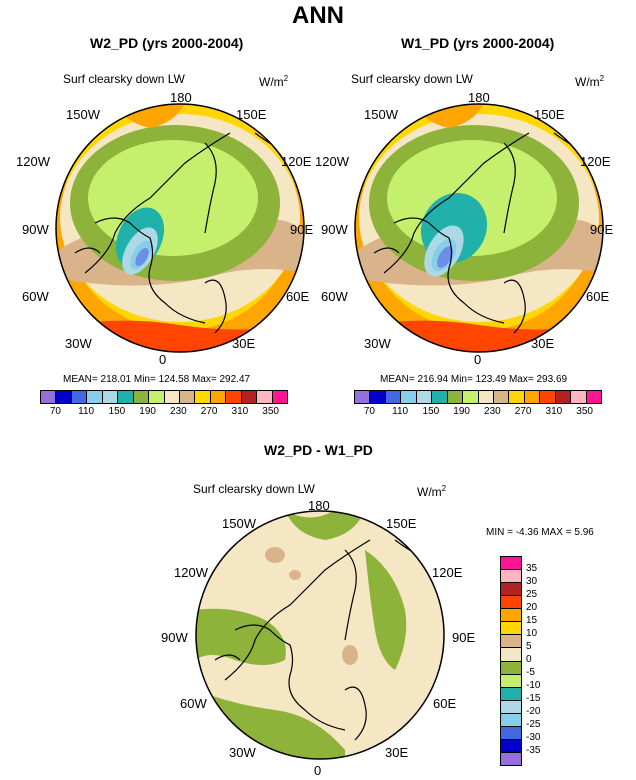 The height and width of the screenshot is (780, 636). What do you see at coordinates (191, 572) in the screenshot?
I see `diff-lon-120w: 120W` at bounding box center [191, 572].